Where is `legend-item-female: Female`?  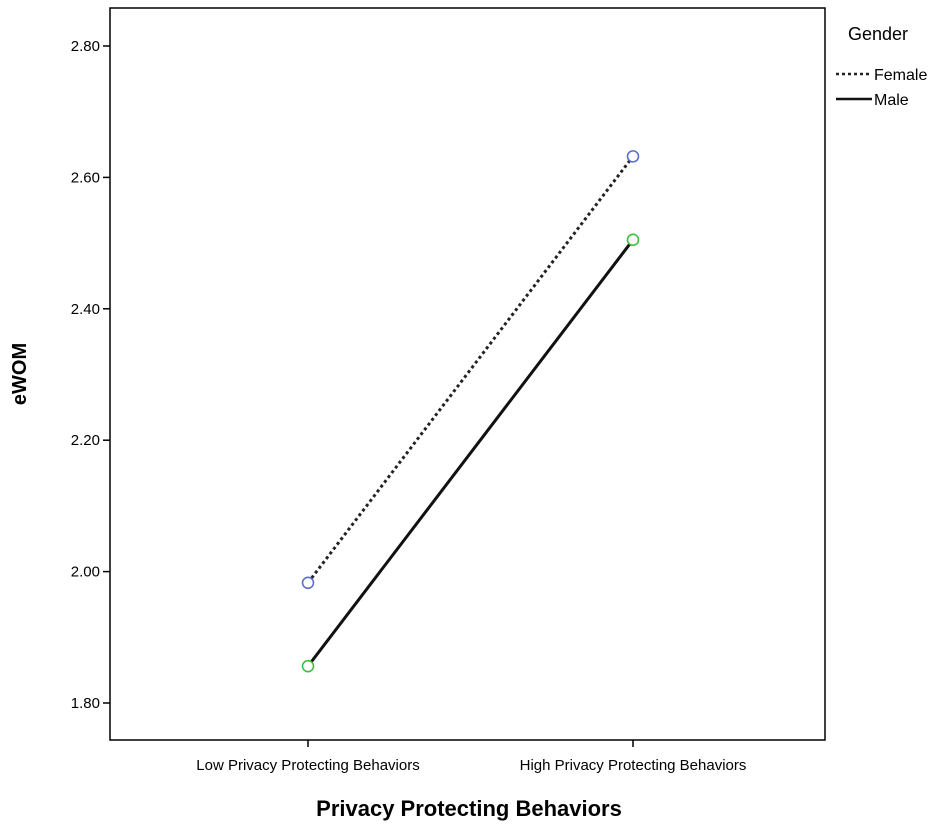 legend-item-female: Female is located at coordinates (881, 75).